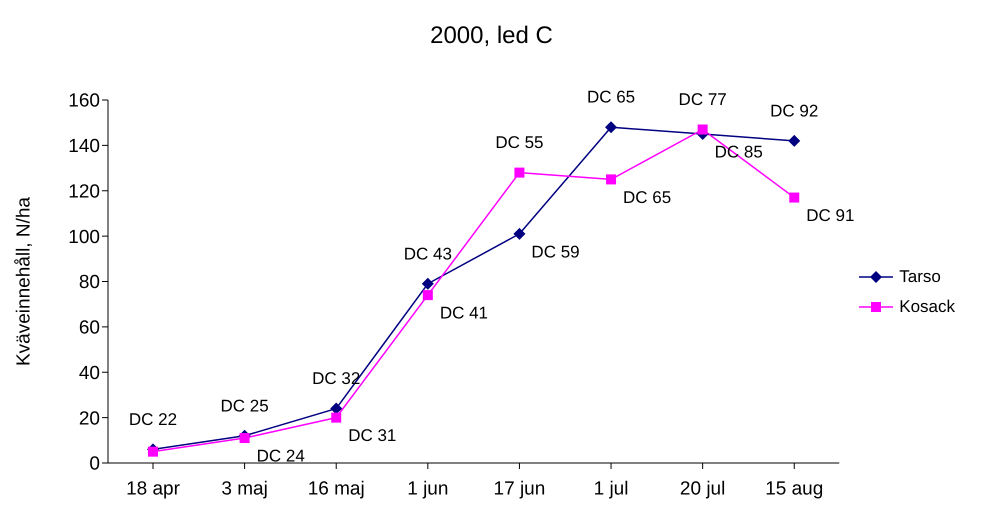  Describe the element at coordinates (244, 406) in the screenshot. I see `annotation: DC 25` at that location.